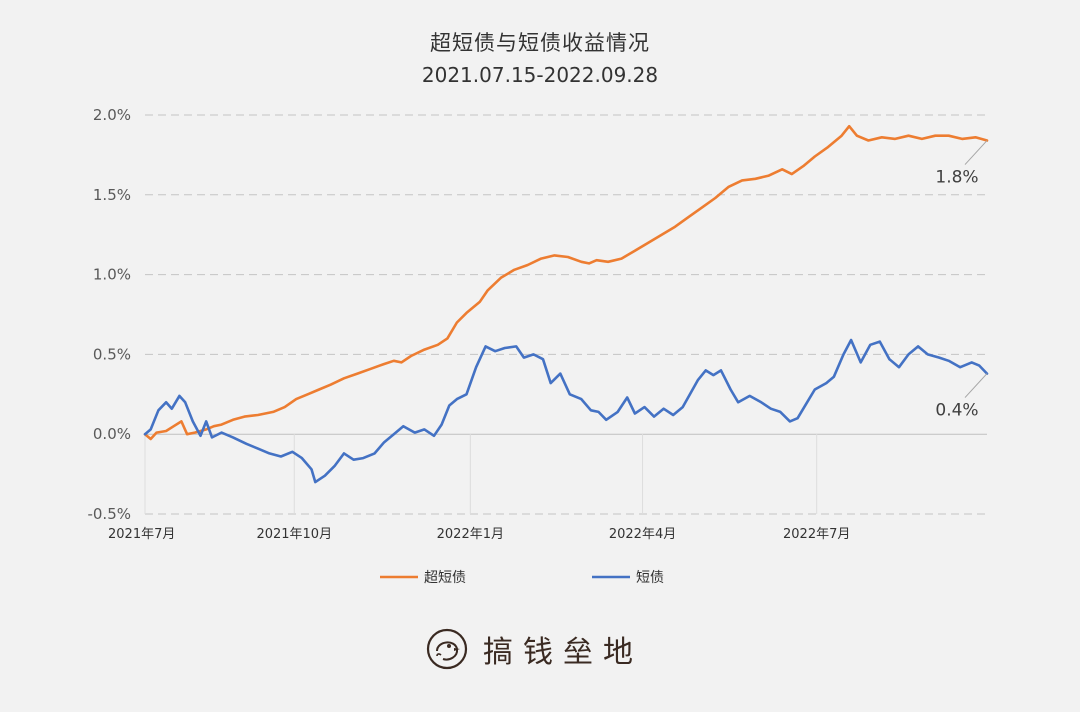  Describe the element at coordinates (141, 534) in the screenshot. I see `x-tick-label: 2021年7月` at that location.